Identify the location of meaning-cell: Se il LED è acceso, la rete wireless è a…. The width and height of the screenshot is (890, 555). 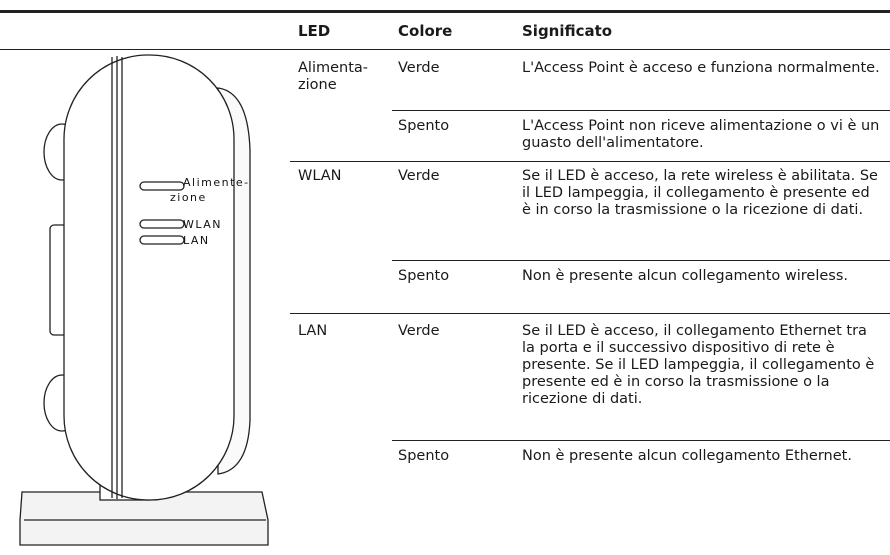
(700, 193).